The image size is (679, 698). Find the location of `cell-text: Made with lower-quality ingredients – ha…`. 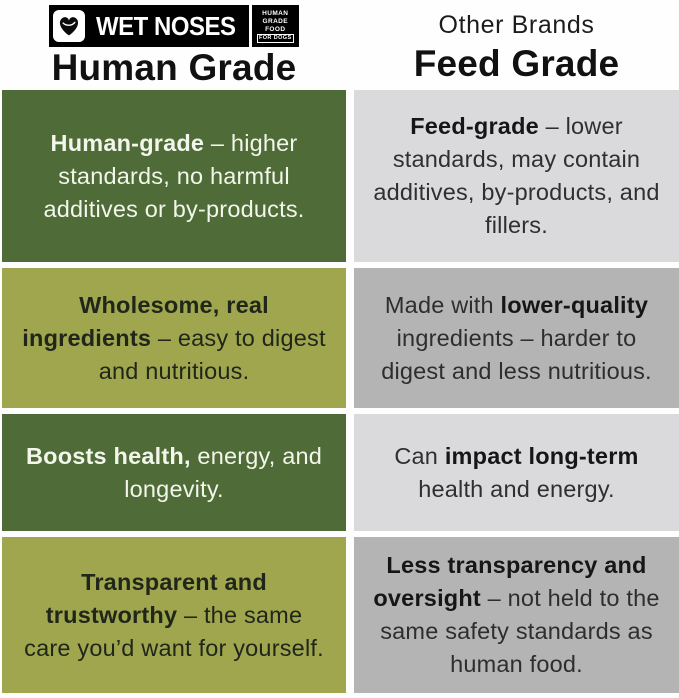

cell-text: Made with lower-quality ingredients – ha… is located at coordinates (516, 337).